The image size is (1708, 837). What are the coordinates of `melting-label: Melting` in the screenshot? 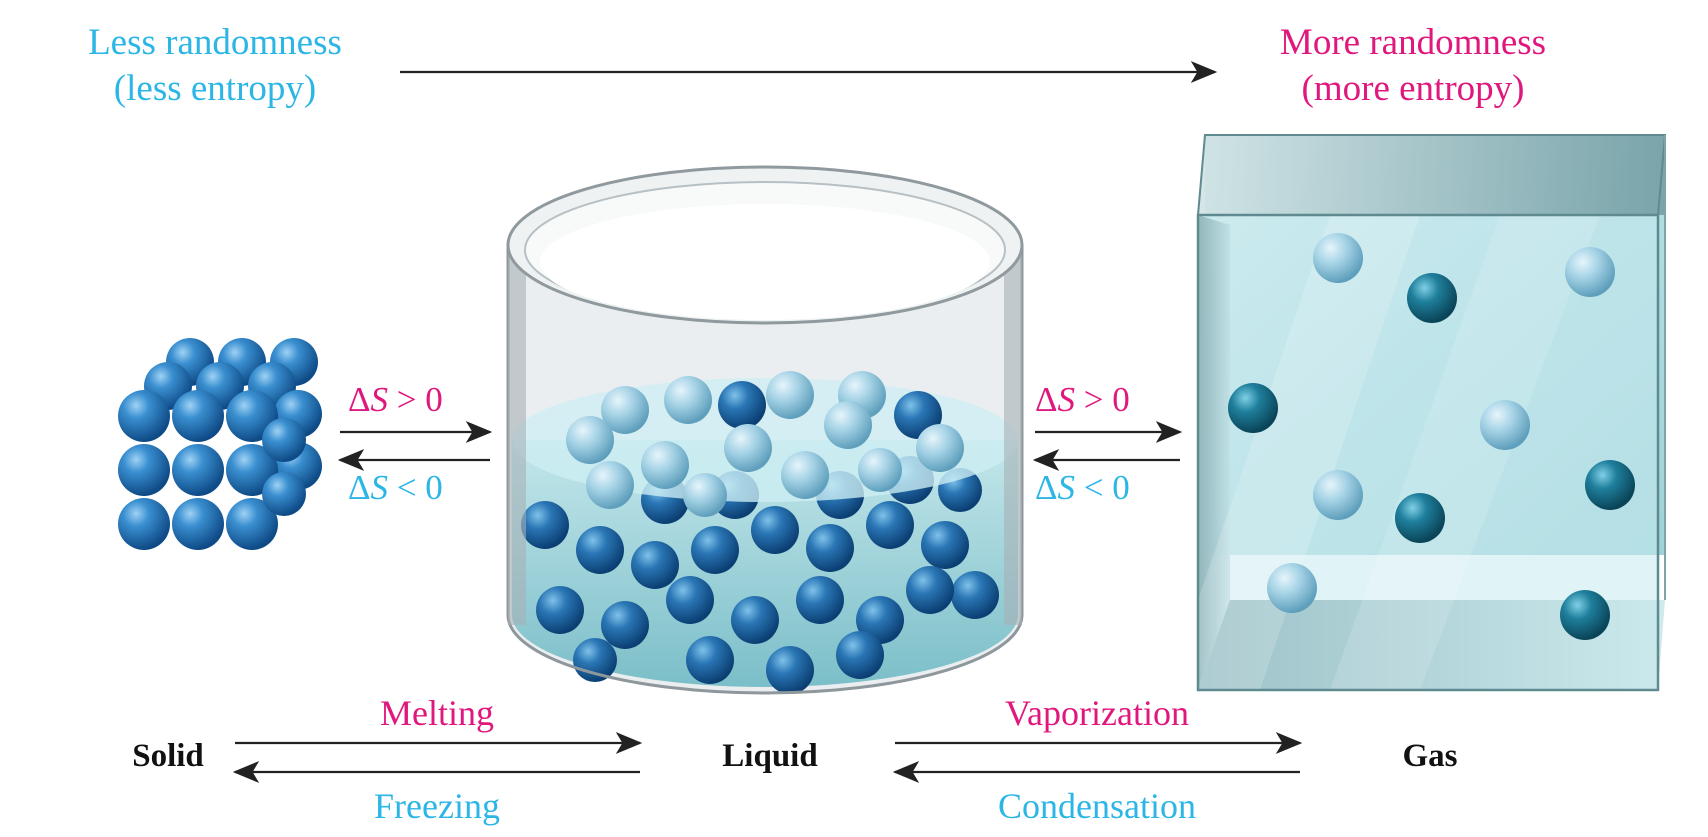 It's located at (437, 713).